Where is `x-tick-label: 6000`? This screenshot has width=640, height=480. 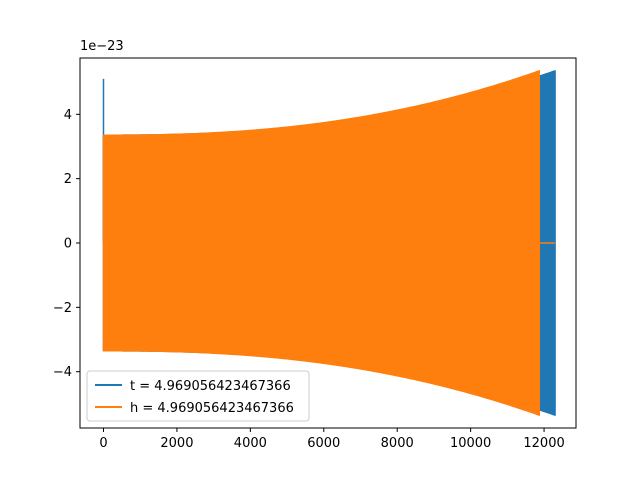 x-tick-label: 6000 is located at coordinates (323, 443).